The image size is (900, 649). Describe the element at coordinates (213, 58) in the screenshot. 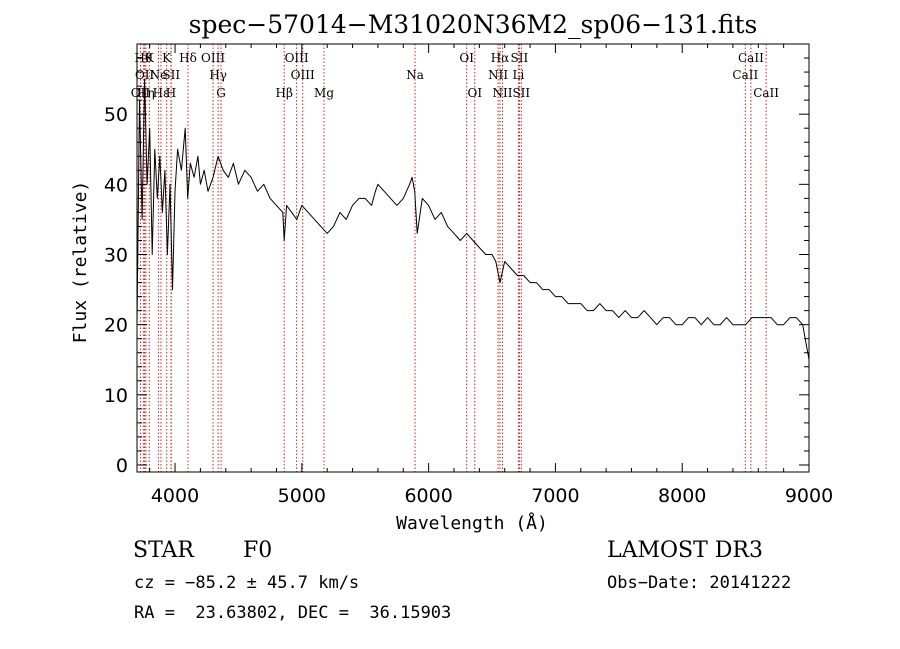

I see `spectral-line-label-11: OIII` at that location.